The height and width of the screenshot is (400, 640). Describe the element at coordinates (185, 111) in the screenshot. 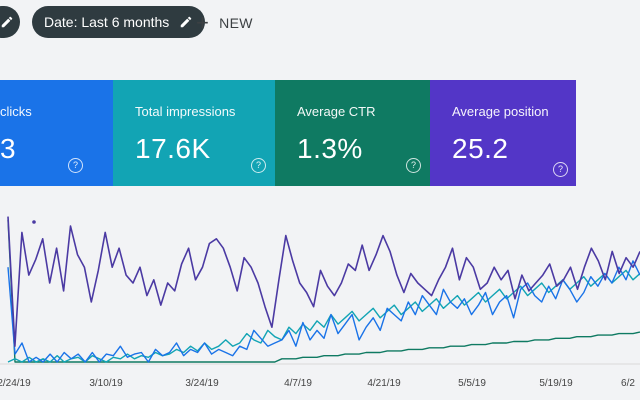

I see `metric-title: Total impressions` at that location.